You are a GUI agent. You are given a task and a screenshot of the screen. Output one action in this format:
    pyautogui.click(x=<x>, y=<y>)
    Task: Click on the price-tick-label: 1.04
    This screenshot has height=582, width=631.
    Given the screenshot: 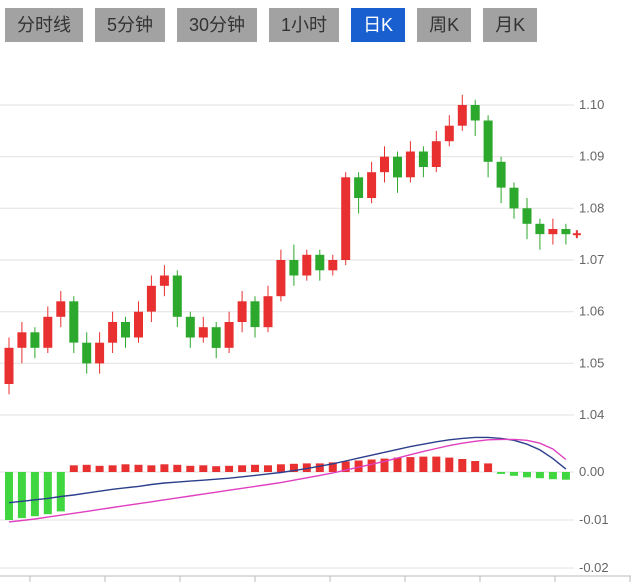 What is the action you would take?
    pyautogui.click(x=591, y=414)
    